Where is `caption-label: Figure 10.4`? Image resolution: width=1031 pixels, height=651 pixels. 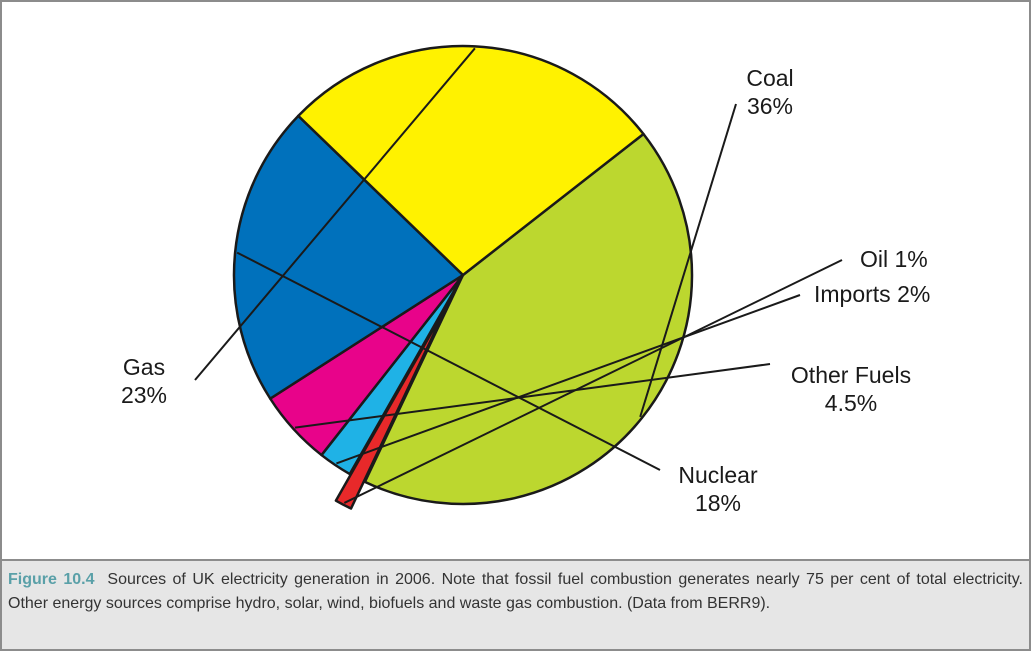
caption-label: Figure 10.4 is located at coordinates (51, 579).